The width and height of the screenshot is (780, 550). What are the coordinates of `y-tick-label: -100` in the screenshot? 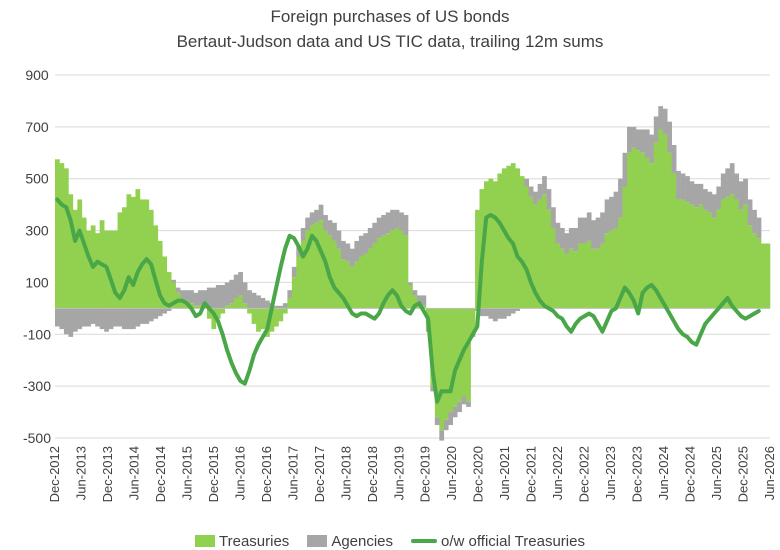 It's located at (37, 334).